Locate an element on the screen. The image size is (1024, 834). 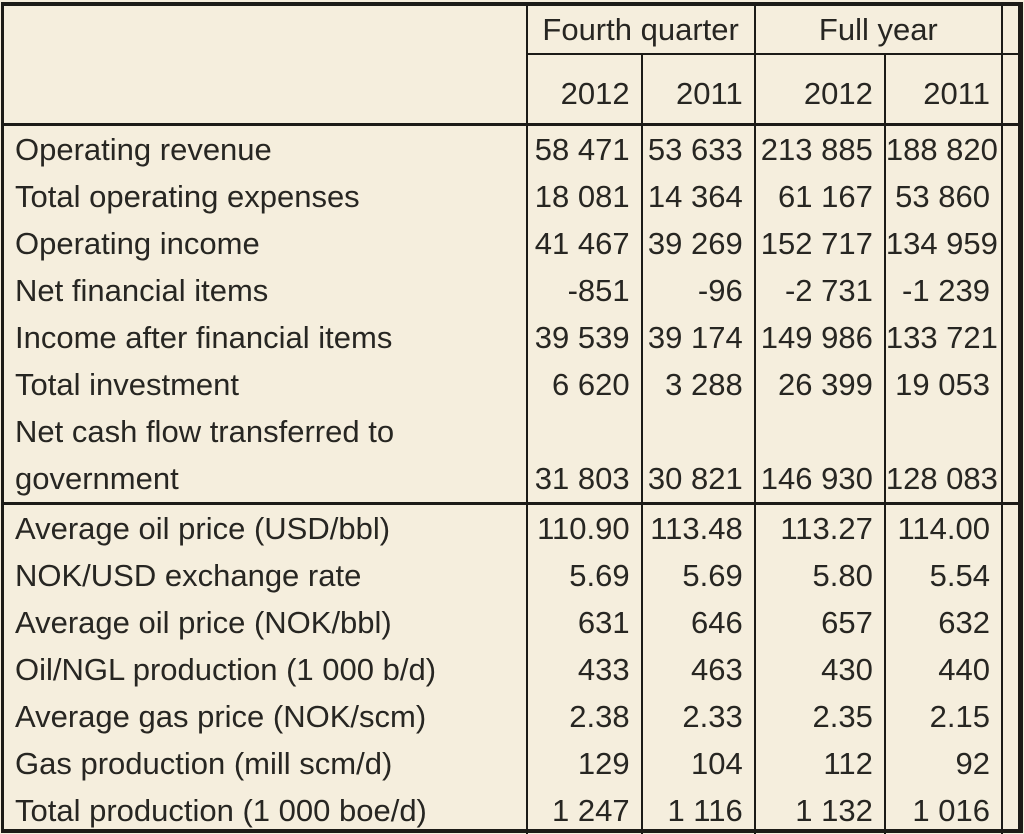
cell-value: 646 is located at coordinates (697, 622).